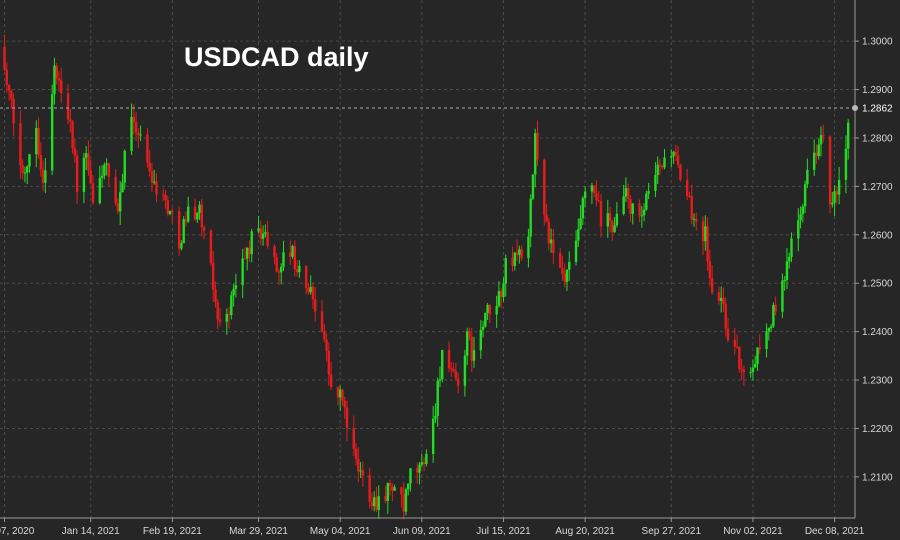 The width and height of the screenshot is (900, 540). What do you see at coordinates (672, 531) in the screenshot?
I see `x-tick-label: Sep 27, 2021` at bounding box center [672, 531].